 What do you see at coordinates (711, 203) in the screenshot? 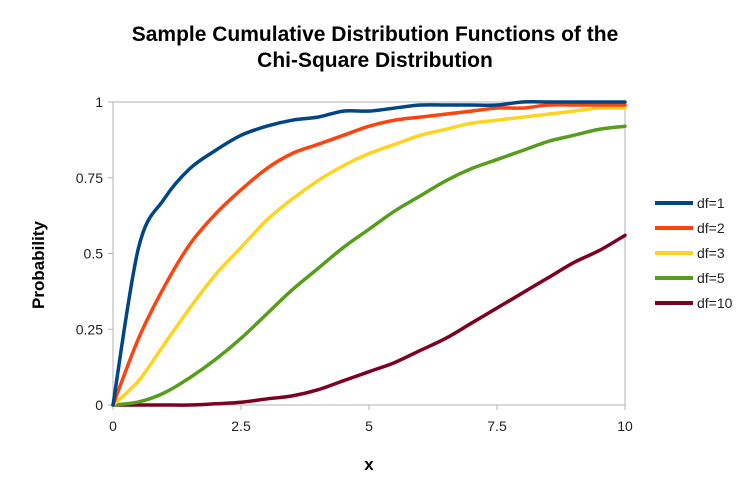
I see `legend-label: df=1` at bounding box center [711, 203].